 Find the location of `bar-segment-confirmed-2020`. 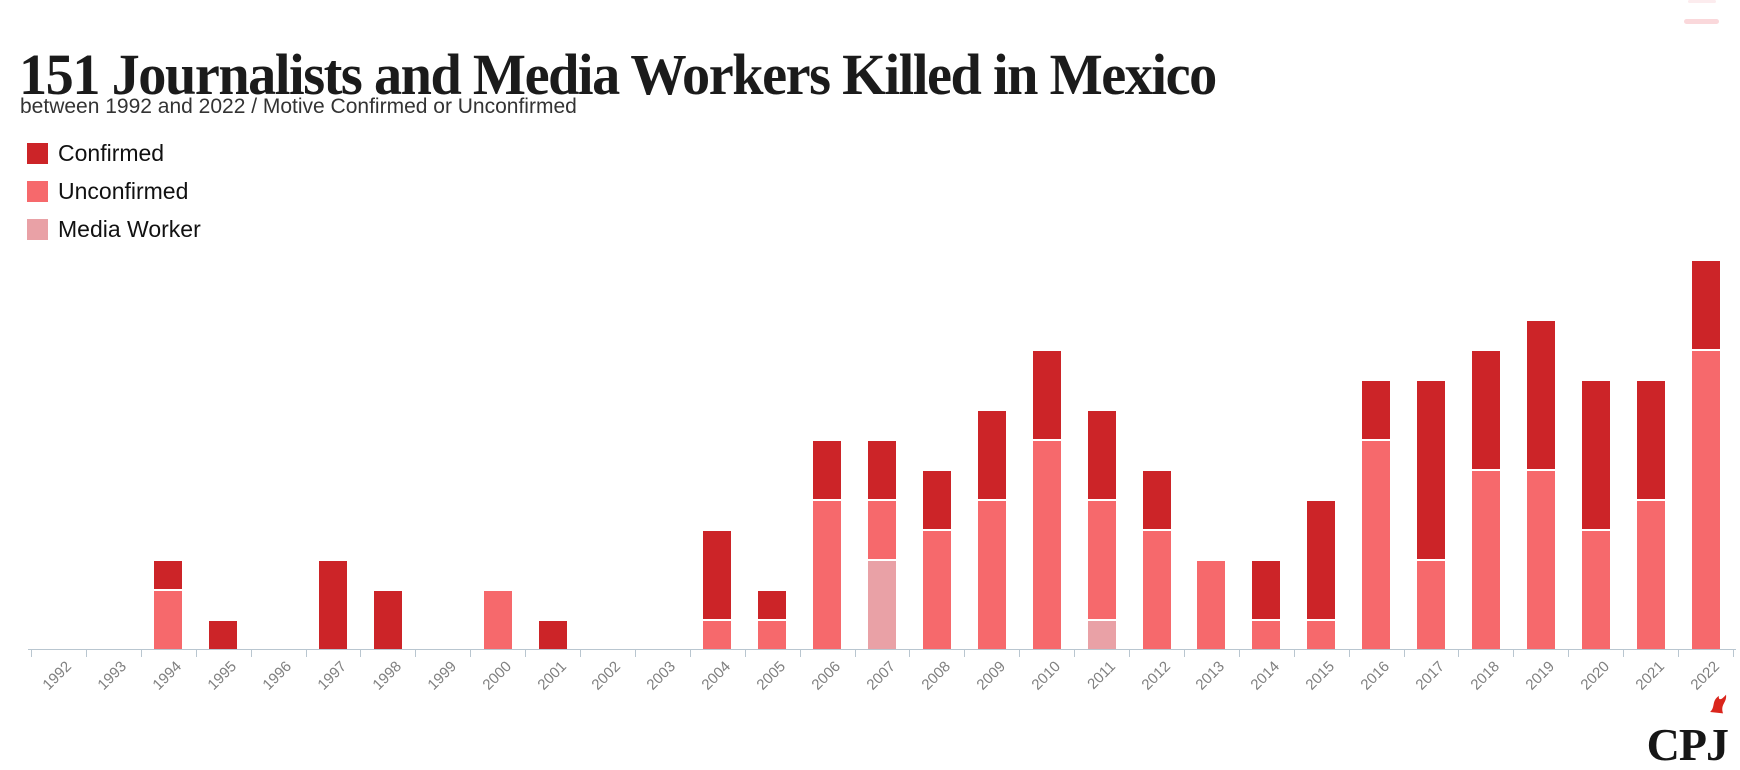

bar-segment-confirmed-2020 is located at coordinates (1595, 454).